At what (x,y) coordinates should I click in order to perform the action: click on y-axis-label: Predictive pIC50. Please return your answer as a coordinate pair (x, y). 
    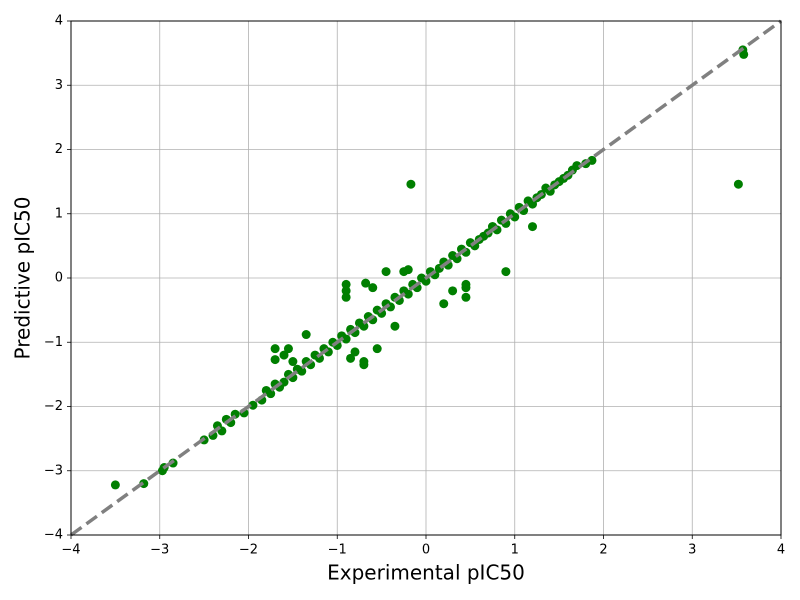
    Looking at the image, I should click on (23, 278).